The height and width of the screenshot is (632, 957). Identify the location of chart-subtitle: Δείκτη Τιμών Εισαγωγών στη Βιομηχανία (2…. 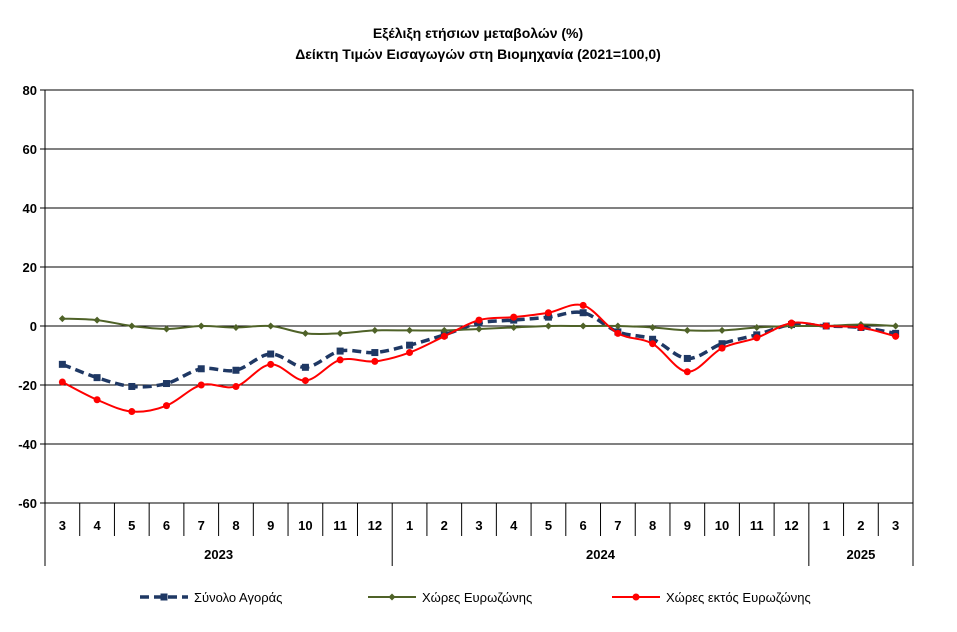
(478, 54).